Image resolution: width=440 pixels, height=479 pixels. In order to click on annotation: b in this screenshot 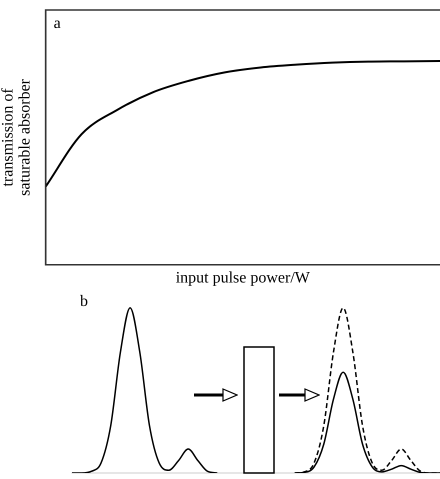, I will do `click(84, 301)`.